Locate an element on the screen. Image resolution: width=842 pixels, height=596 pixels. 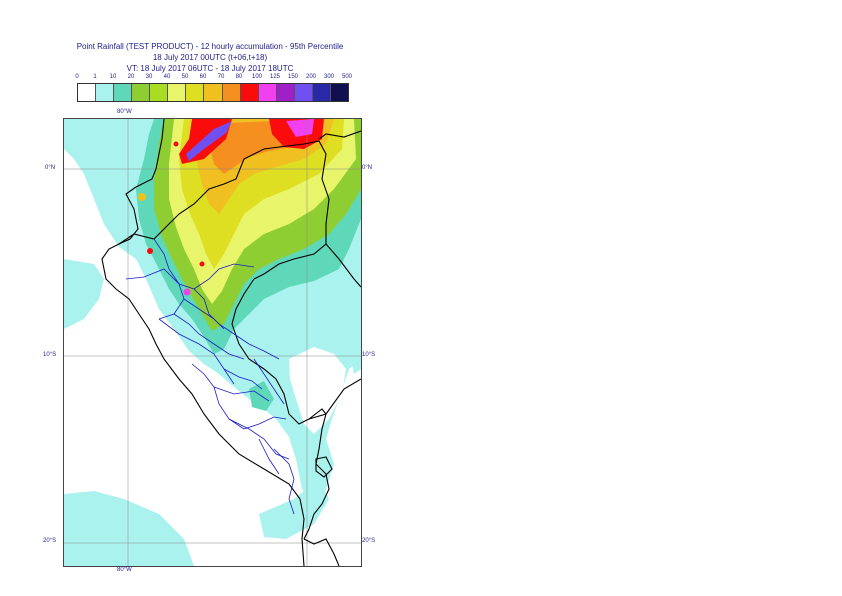
lat-label-10S-right: 10°S is located at coordinates (369, 355).